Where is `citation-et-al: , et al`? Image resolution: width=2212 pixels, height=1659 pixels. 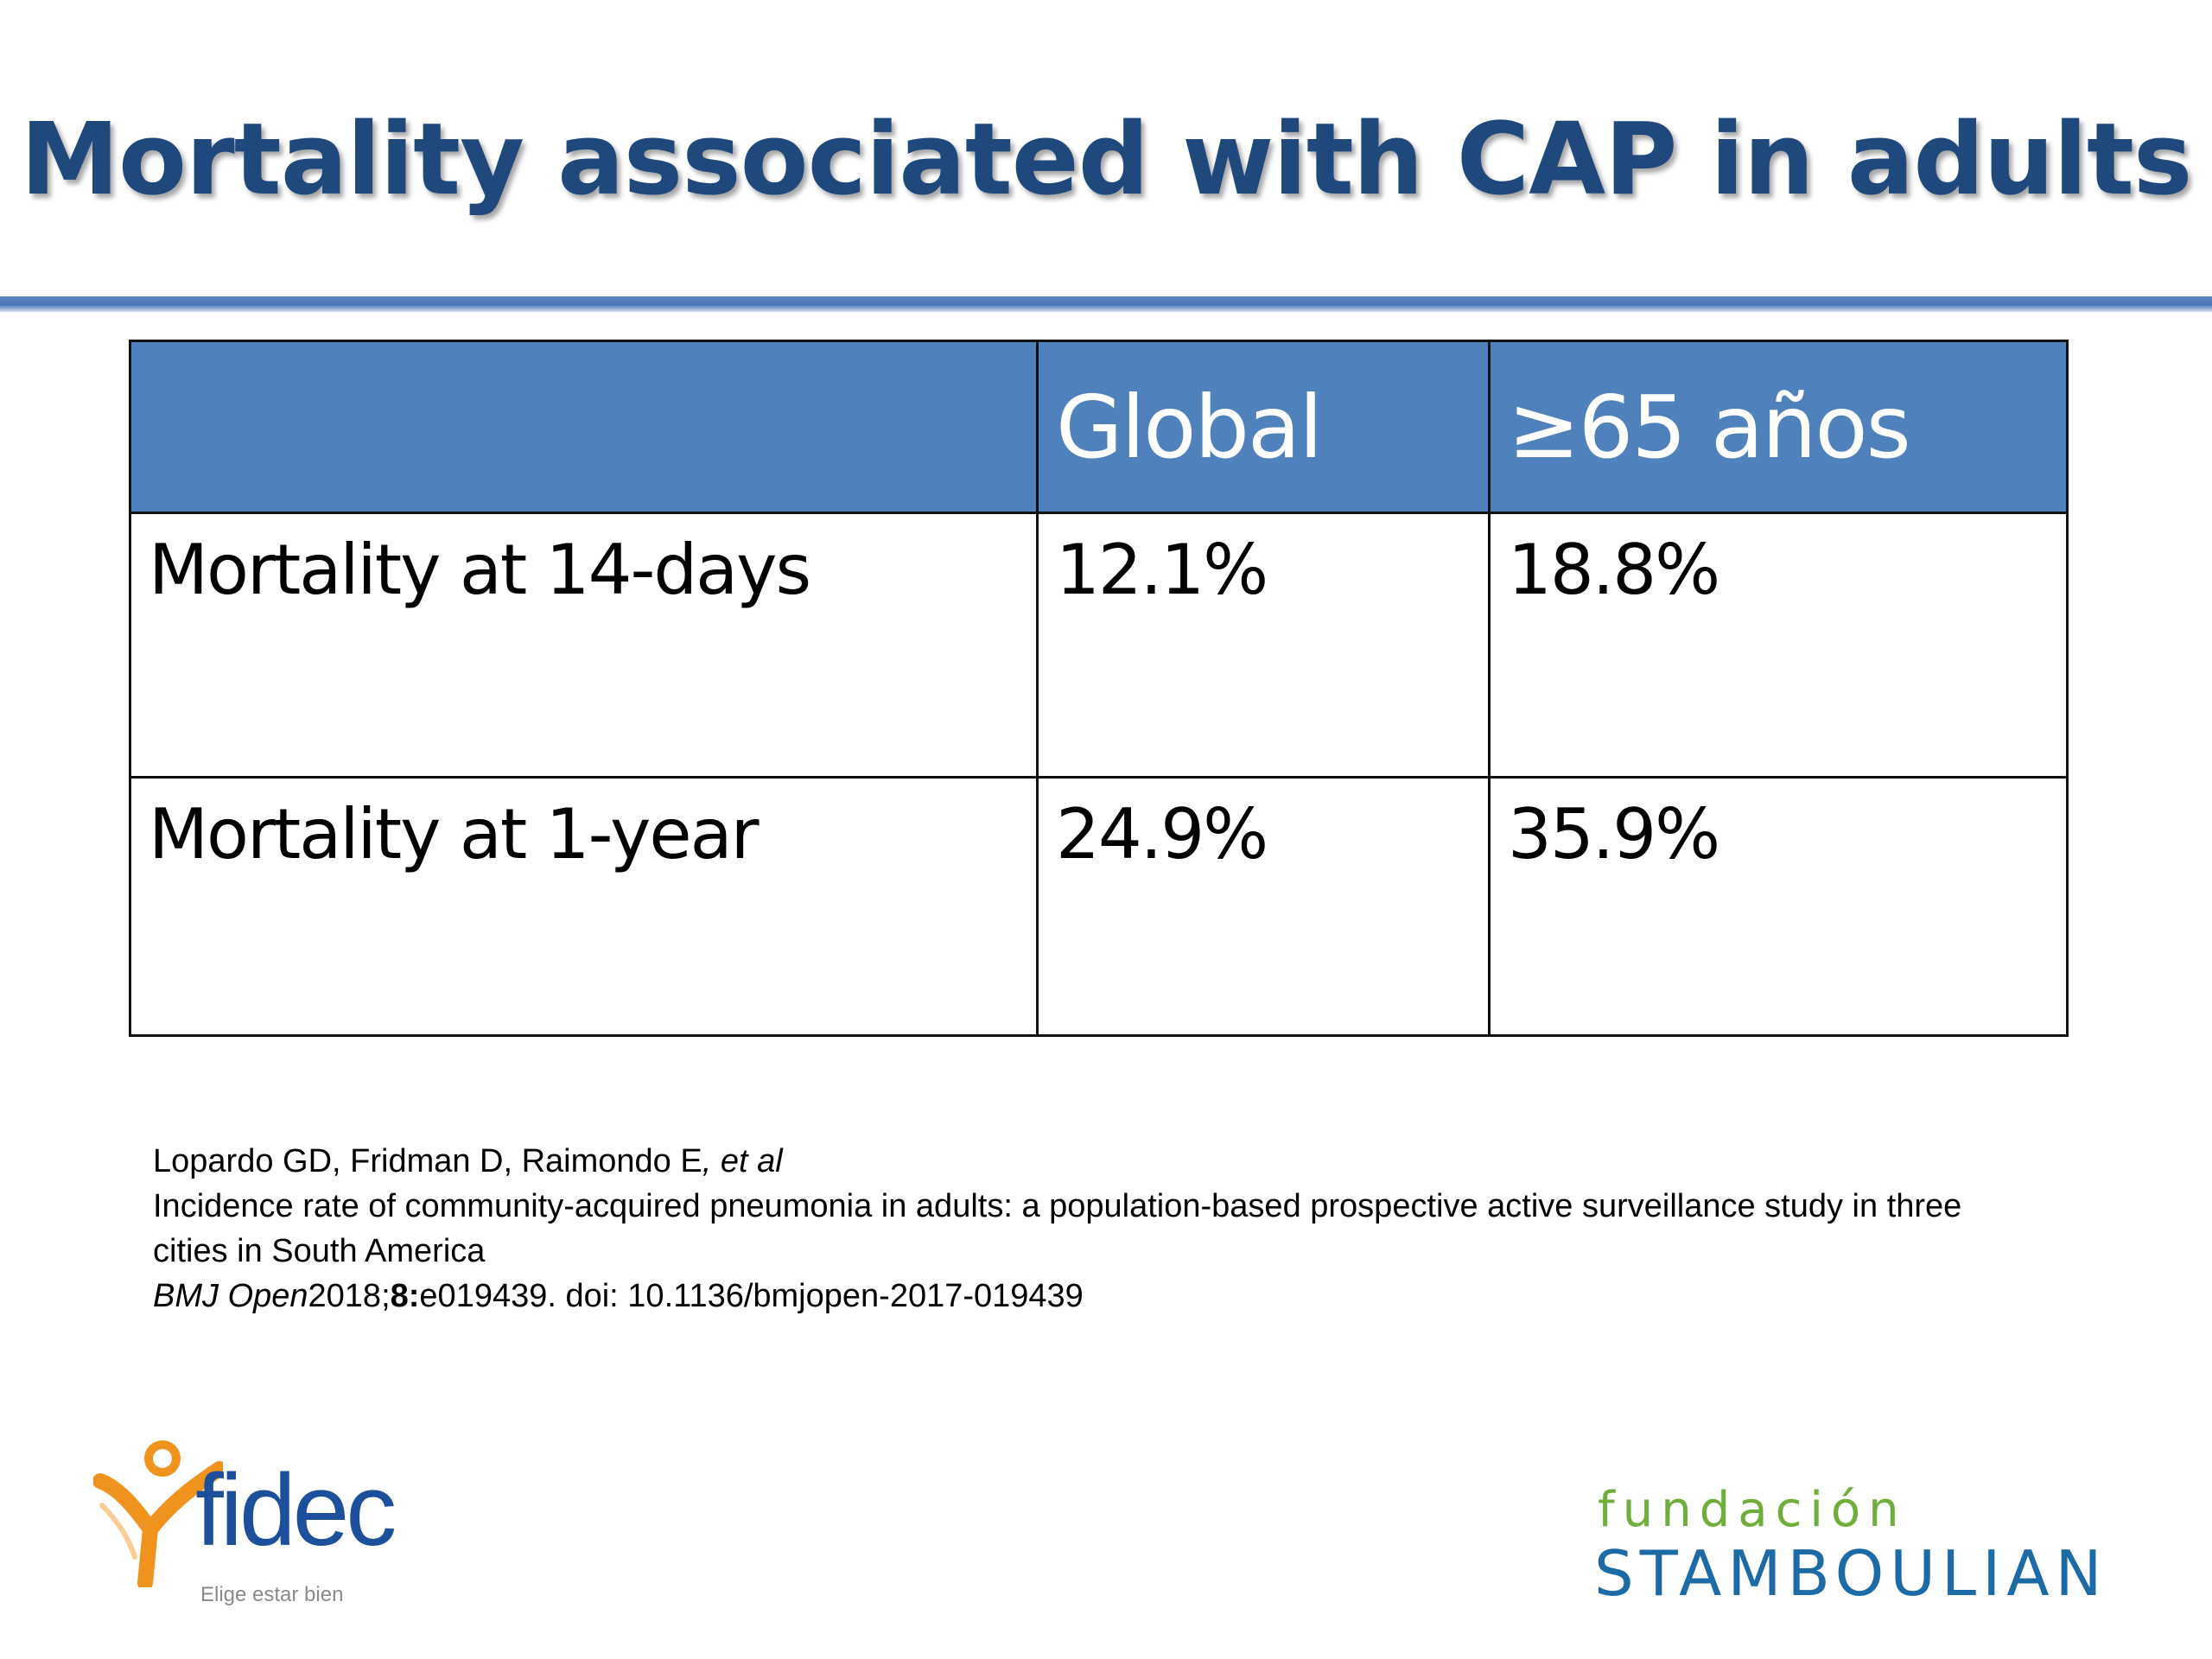
citation-et-al: , et al is located at coordinates (742, 1161).